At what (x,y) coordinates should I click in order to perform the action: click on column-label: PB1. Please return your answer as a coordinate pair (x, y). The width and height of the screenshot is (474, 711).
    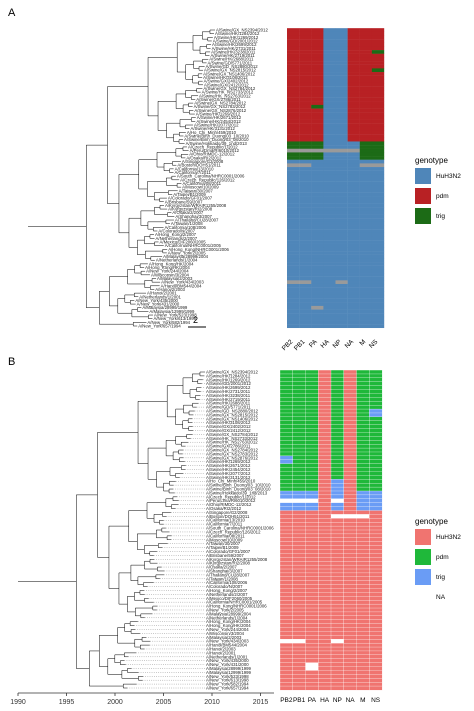
    Looking at the image, I should click on (300, 345).